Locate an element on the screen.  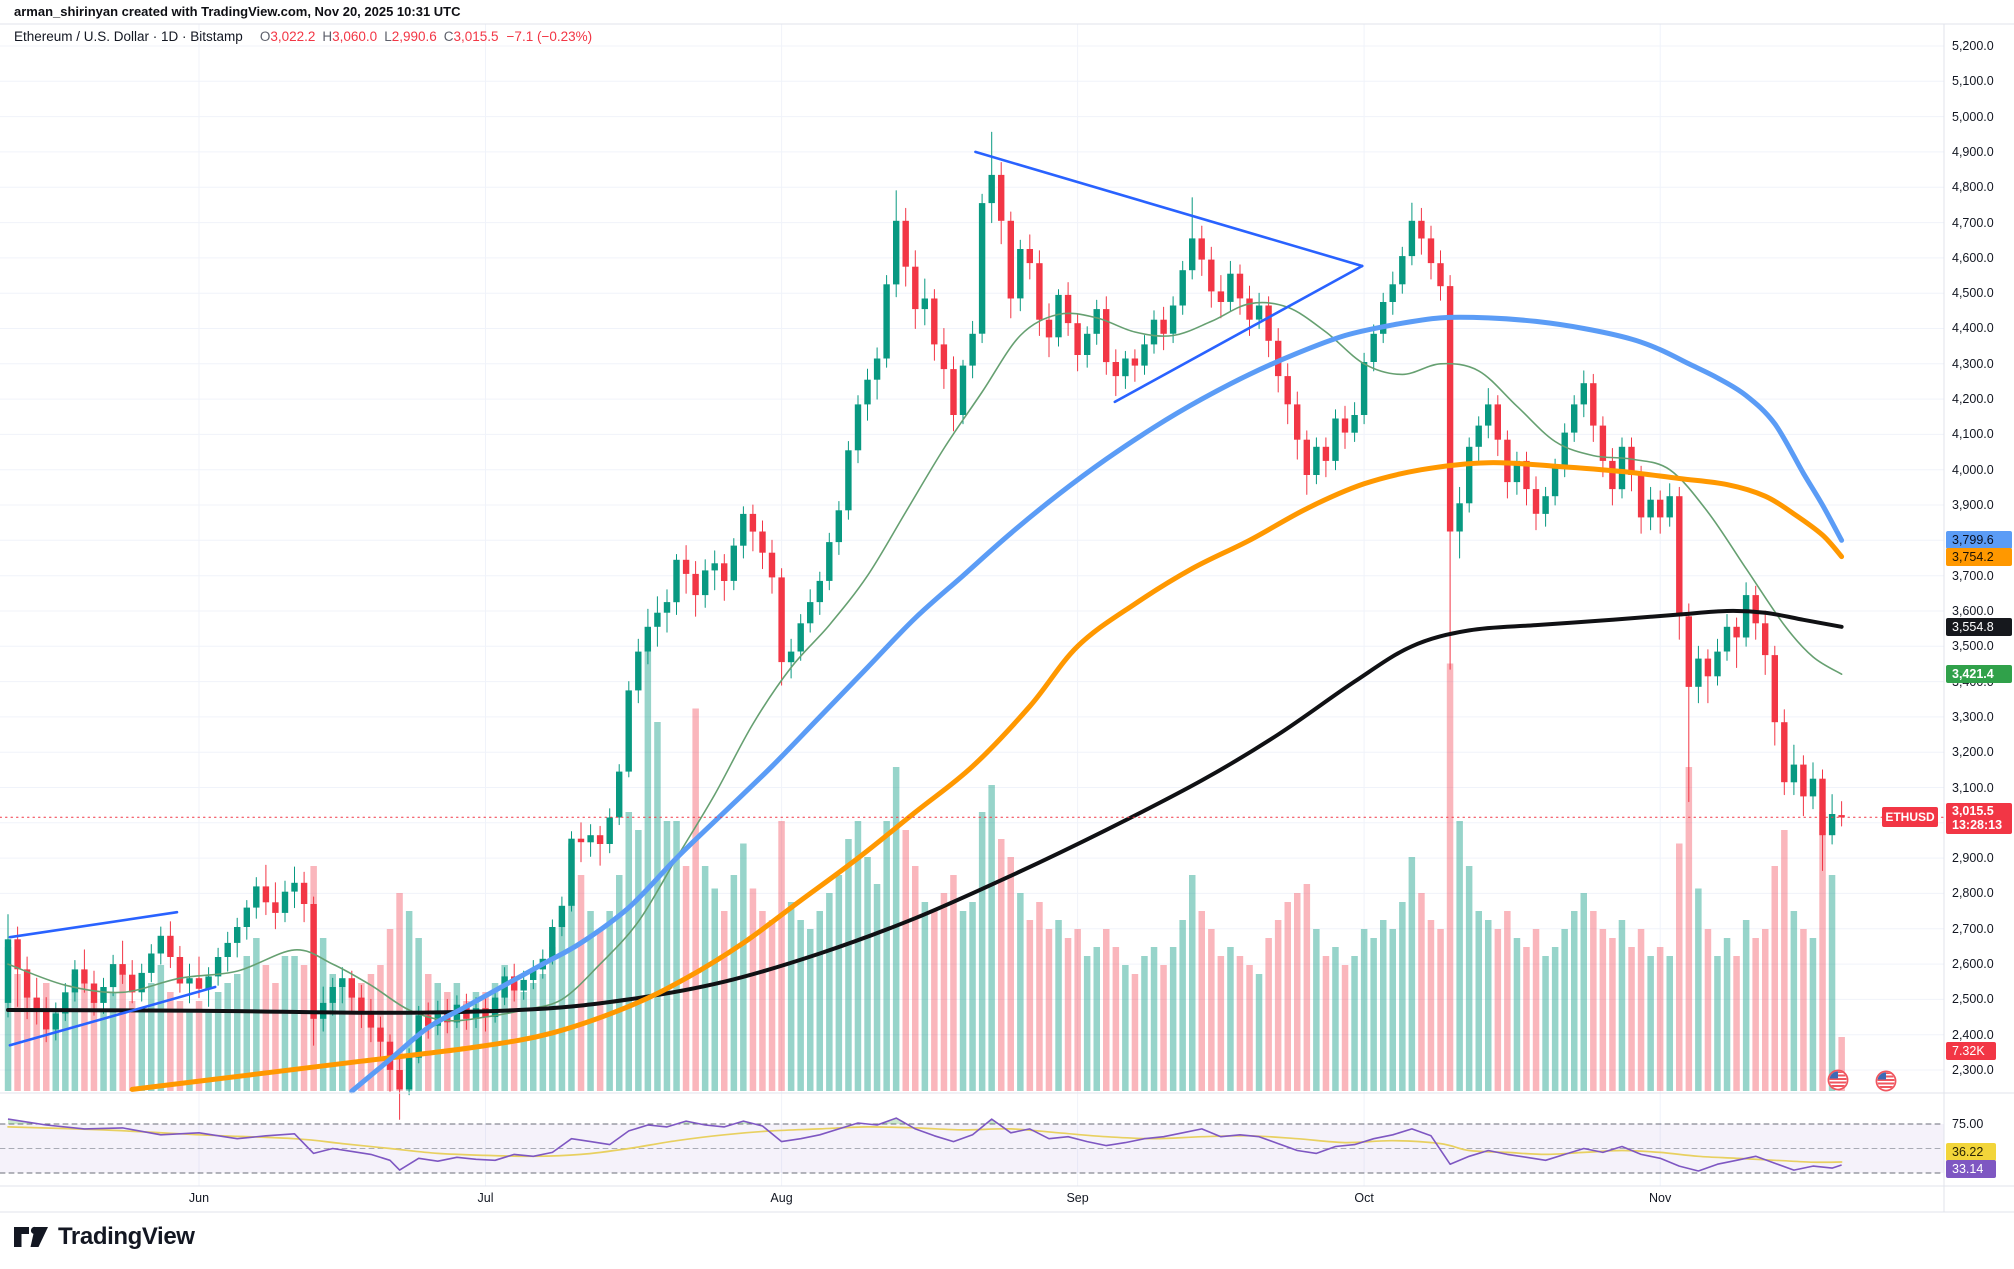
price-tick-label: 2,600.0 is located at coordinates (1973, 964).